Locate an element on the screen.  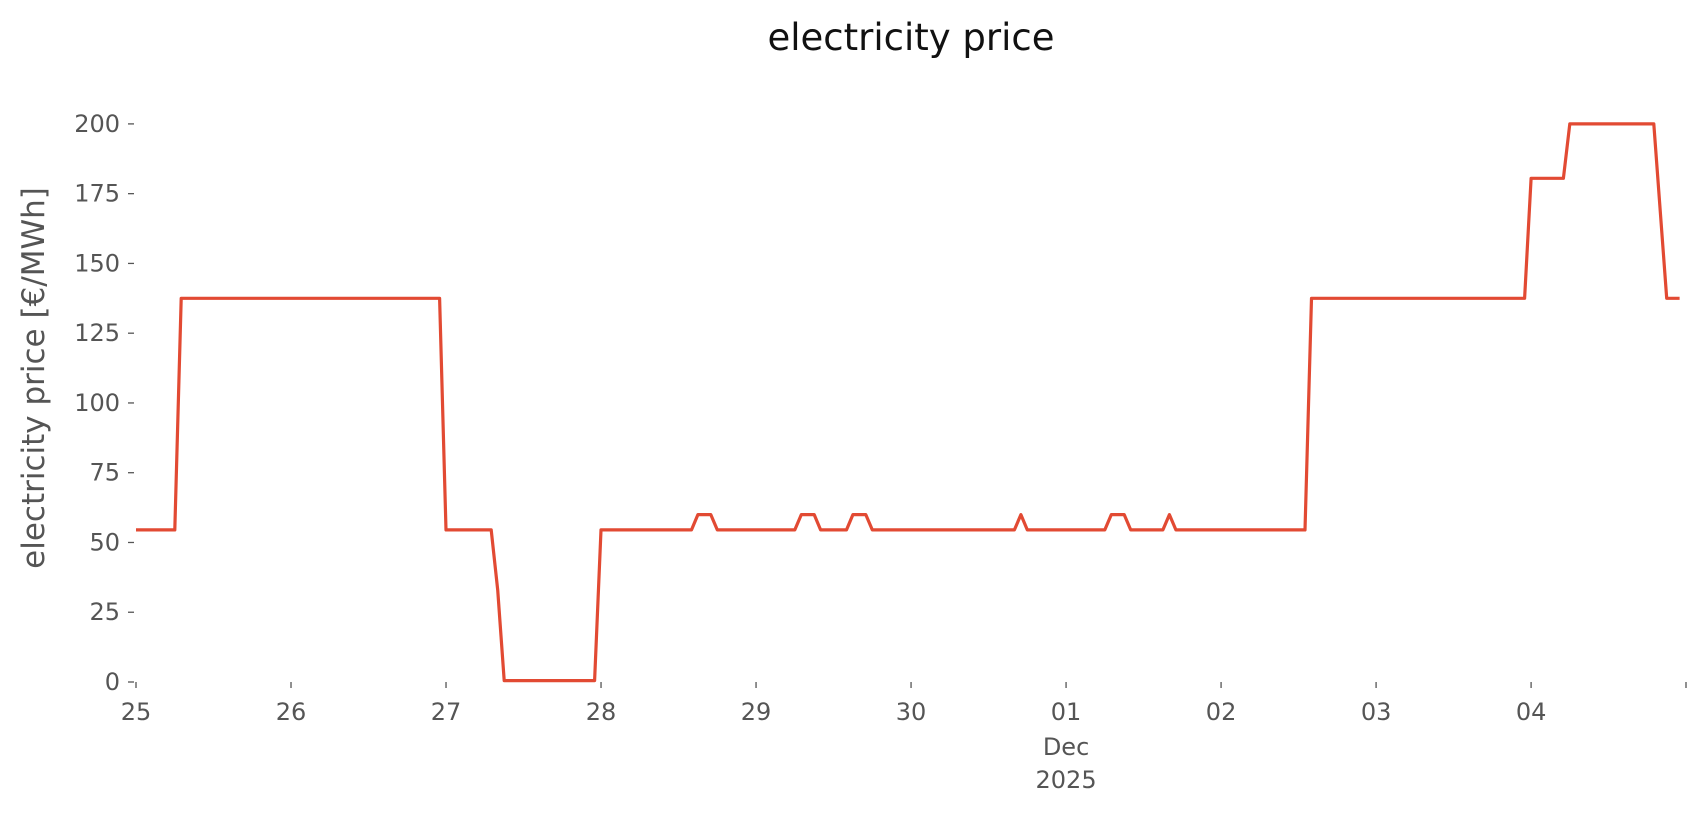
x-tick-label: 01 is located at coordinates (1066, 712).